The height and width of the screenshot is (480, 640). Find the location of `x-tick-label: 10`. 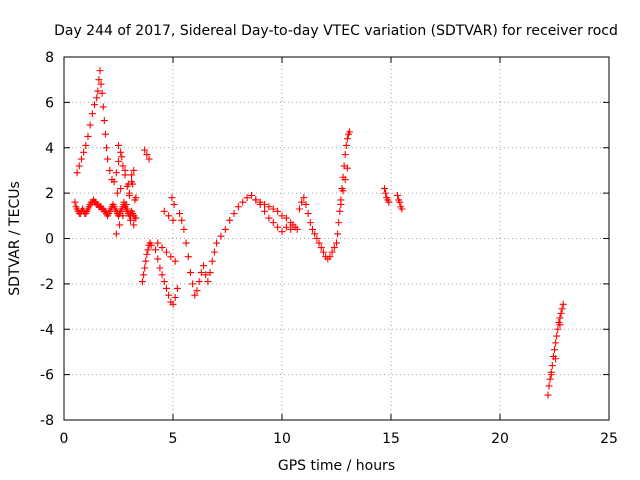

x-tick-label: 10 is located at coordinates (282, 439).